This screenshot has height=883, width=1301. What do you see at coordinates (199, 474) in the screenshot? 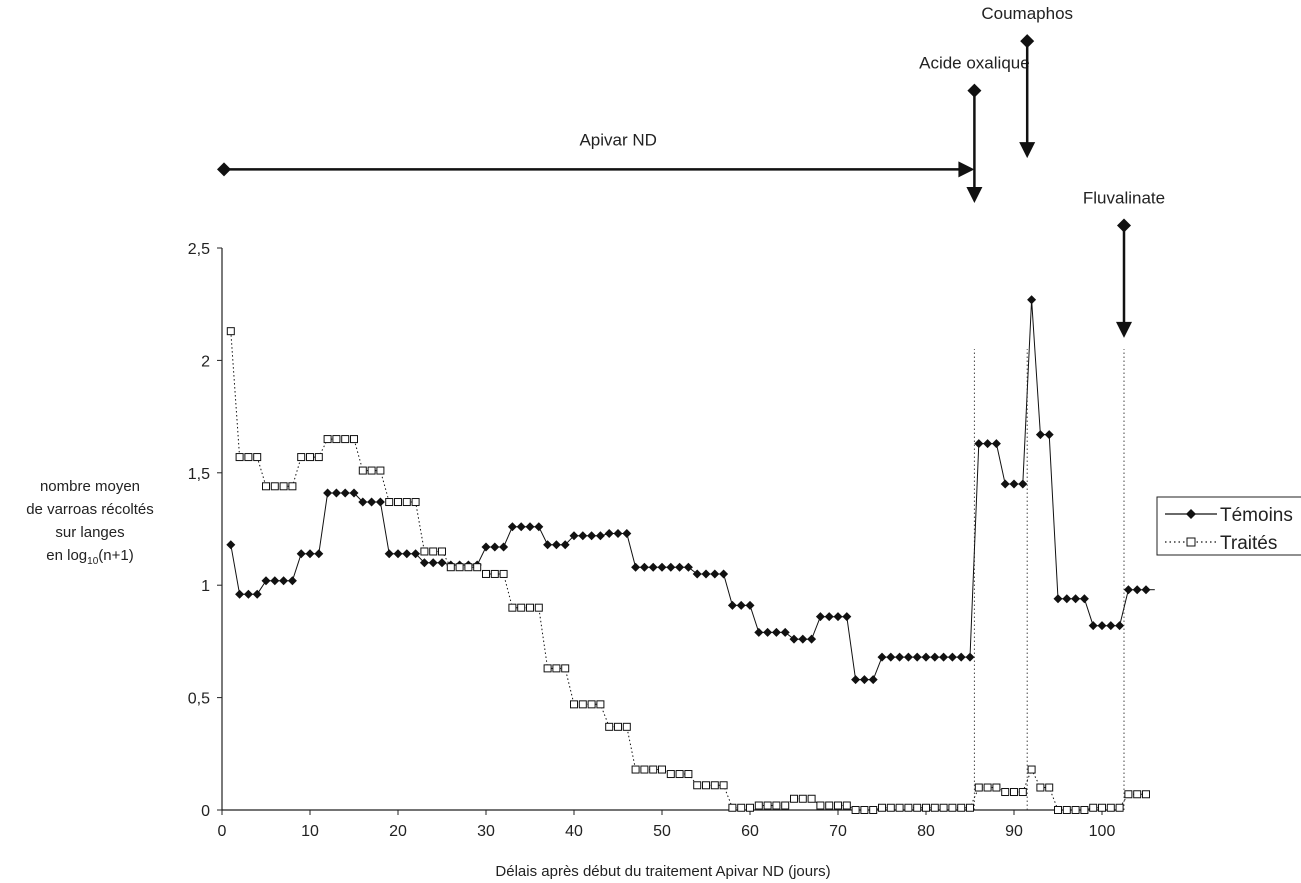
I see `y-tick-label: 1,5` at bounding box center [199, 474].